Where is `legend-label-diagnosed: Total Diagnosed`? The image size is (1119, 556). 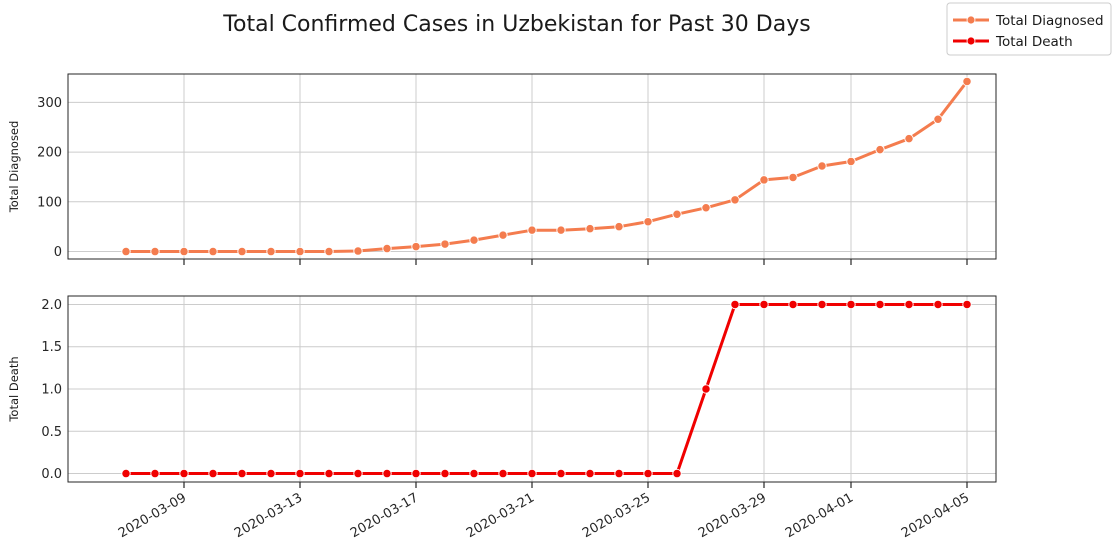 legend-label-diagnosed: Total Diagnosed is located at coordinates (1049, 21).